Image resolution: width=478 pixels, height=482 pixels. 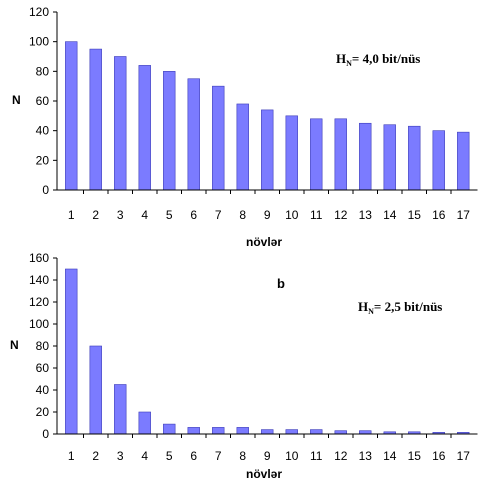 What do you see at coordinates (292, 215) in the screenshot?
I see `chart-a-x-tick-label-10: 10` at bounding box center [292, 215].